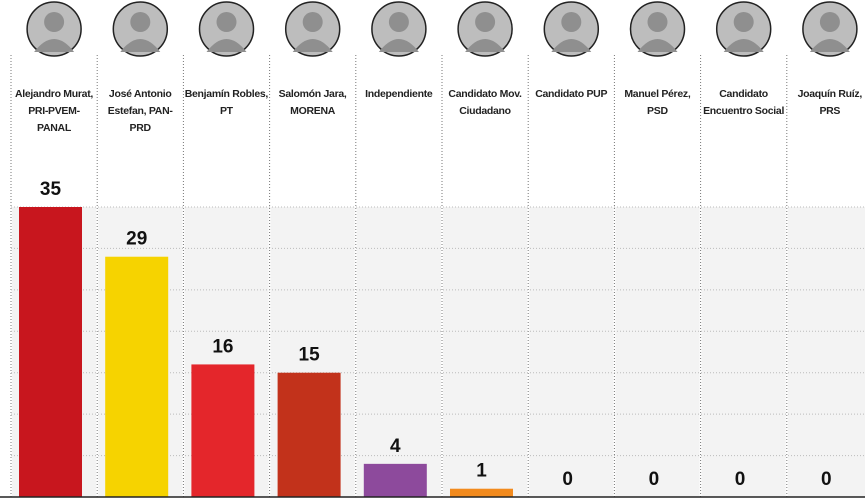 The width and height of the screenshot is (865, 501). What do you see at coordinates (310, 355) in the screenshot?
I see `value-label: 15` at bounding box center [310, 355].